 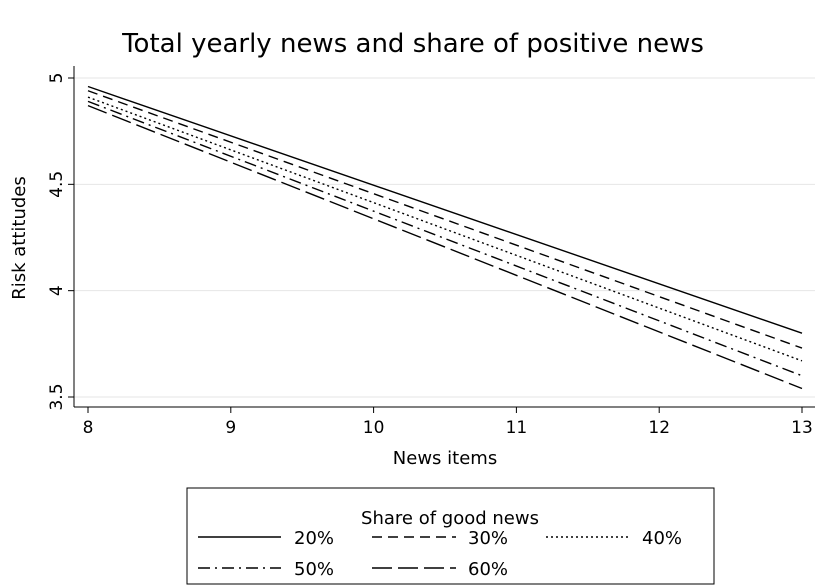 I want to click on y-tick-label: 4, so click(x=57, y=290).